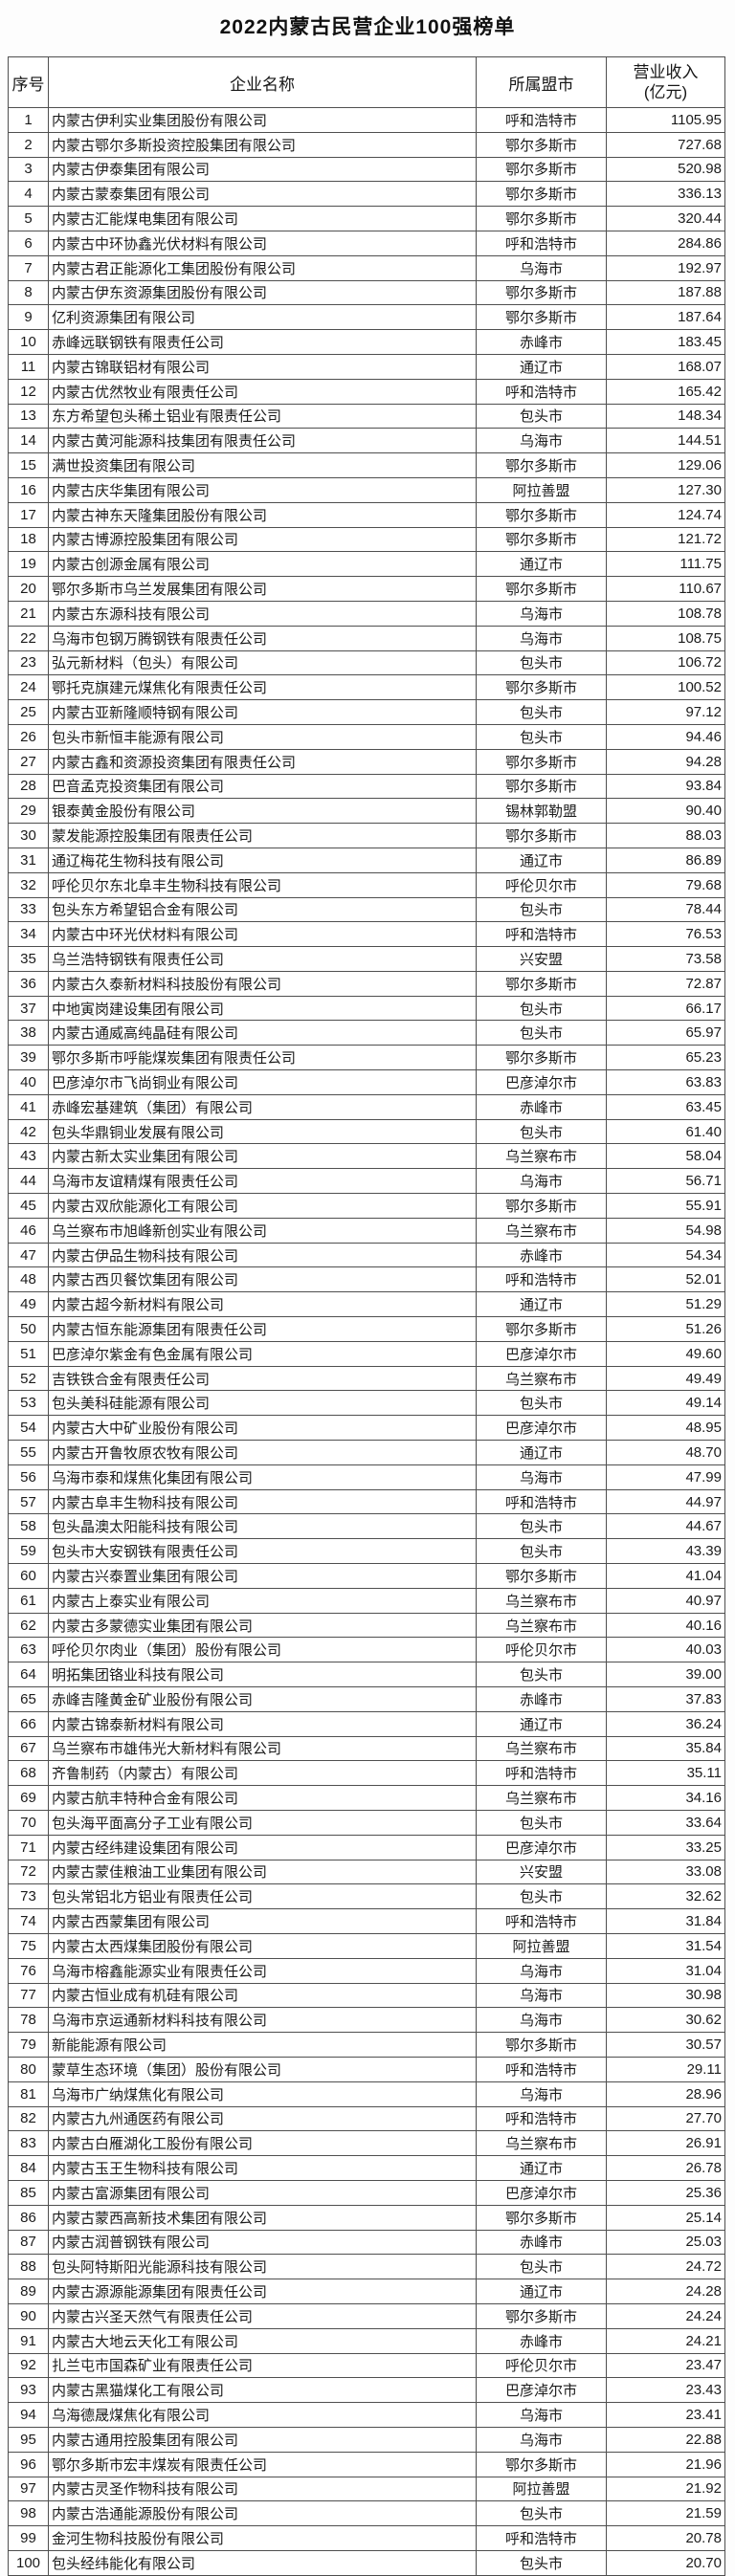 This screenshot has width=735, height=2576. What do you see at coordinates (666, 1255) in the screenshot?
I see `revenue-cell: 54.34` at bounding box center [666, 1255].